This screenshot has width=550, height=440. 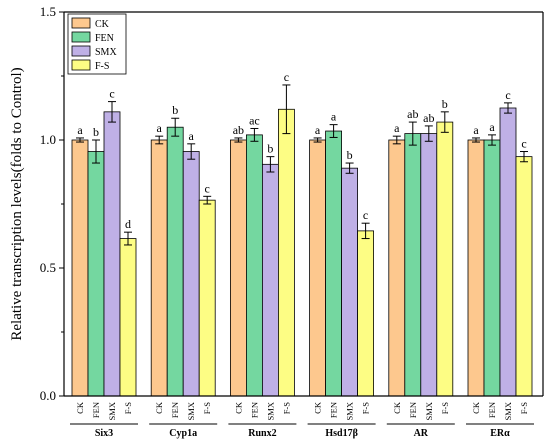 I want to click on group-label: AR, so click(x=421, y=433).